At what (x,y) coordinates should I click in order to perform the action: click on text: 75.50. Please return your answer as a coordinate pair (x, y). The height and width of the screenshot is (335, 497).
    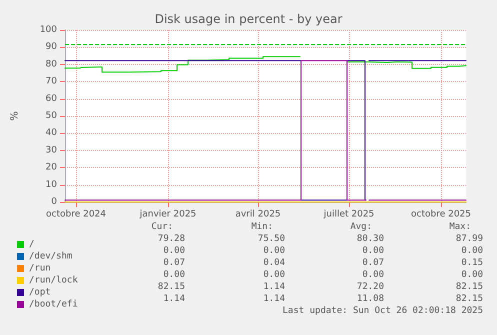
    Looking at the image, I should click on (271, 239).